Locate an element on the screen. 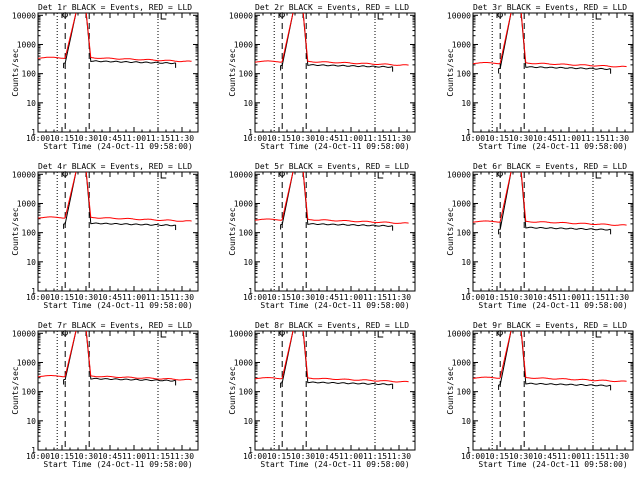 The height and width of the screenshot is (480, 640). panel-title: Det 9r BLACK = Events, RED = LLD is located at coordinates (550, 325).